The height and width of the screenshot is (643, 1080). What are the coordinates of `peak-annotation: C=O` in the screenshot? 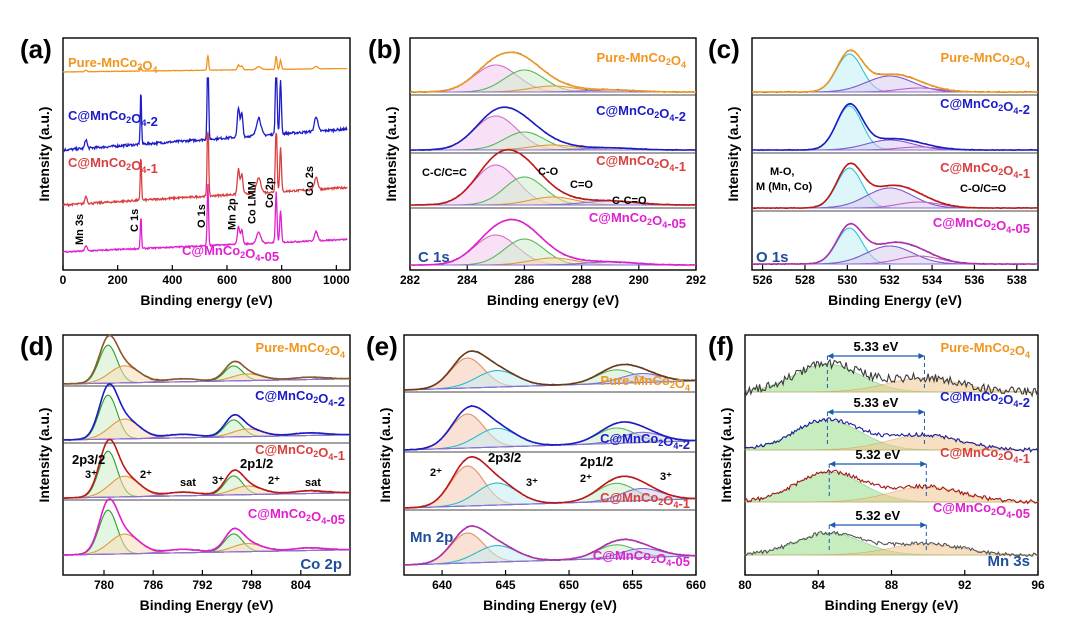 It's located at (581, 185).